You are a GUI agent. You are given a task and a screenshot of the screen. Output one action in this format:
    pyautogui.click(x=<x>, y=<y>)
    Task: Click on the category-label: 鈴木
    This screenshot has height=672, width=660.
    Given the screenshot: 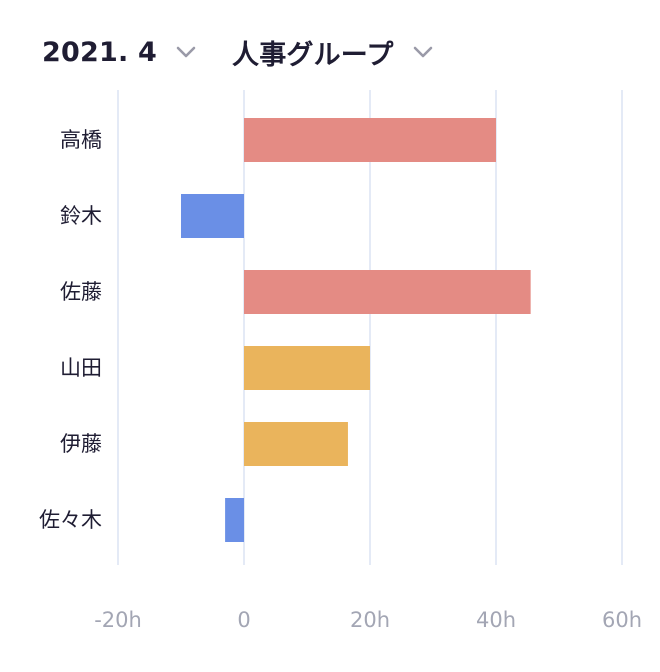 What is the action you would take?
    pyautogui.click(x=81, y=216)
    